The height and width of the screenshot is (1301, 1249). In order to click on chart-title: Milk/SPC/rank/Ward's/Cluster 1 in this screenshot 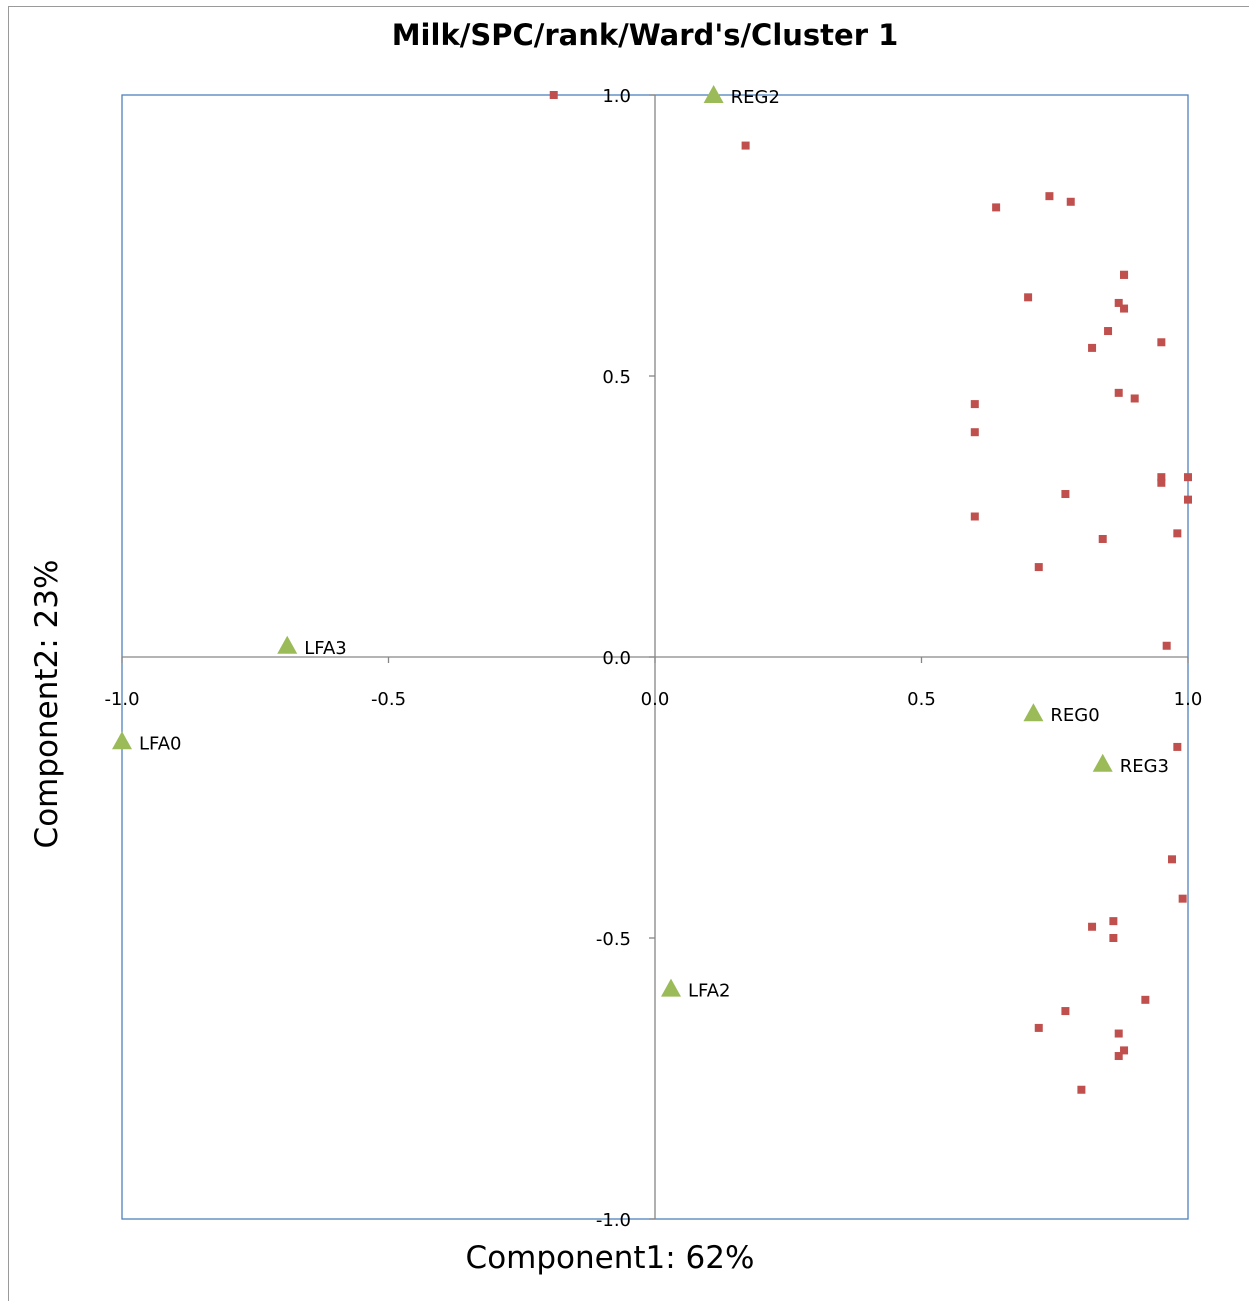, I will do `click(645, 35)`.